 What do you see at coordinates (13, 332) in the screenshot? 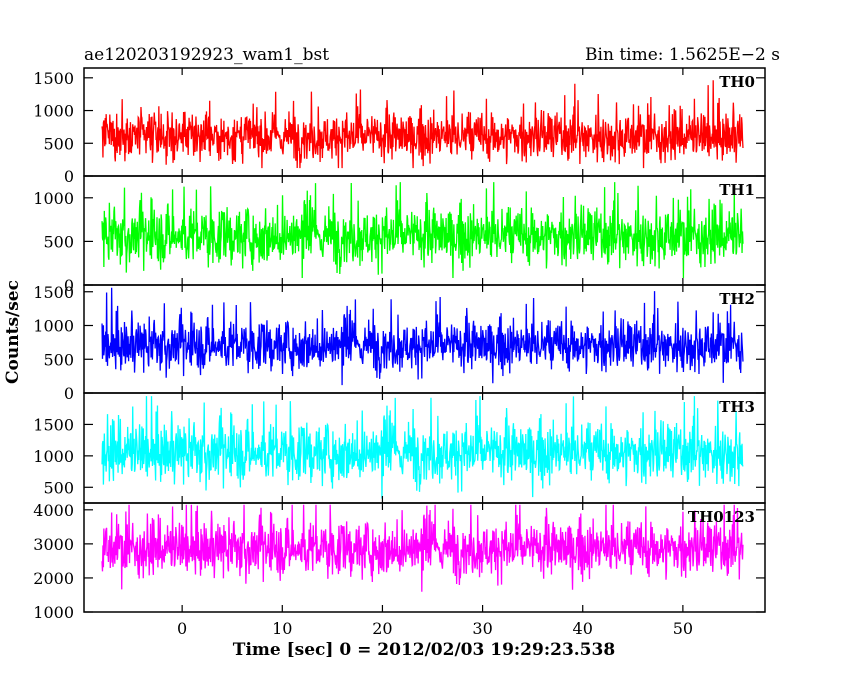
I see `y-axis-label: Counts/sec` at bounding box center [13, 332].